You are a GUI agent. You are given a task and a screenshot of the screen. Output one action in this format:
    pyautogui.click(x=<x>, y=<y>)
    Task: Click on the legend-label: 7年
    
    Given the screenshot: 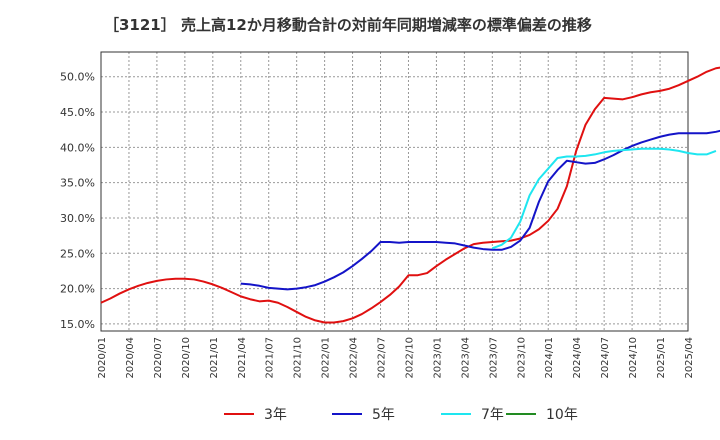 What is the action you would take?
    pyautogui.click(x=492, y=415)
    